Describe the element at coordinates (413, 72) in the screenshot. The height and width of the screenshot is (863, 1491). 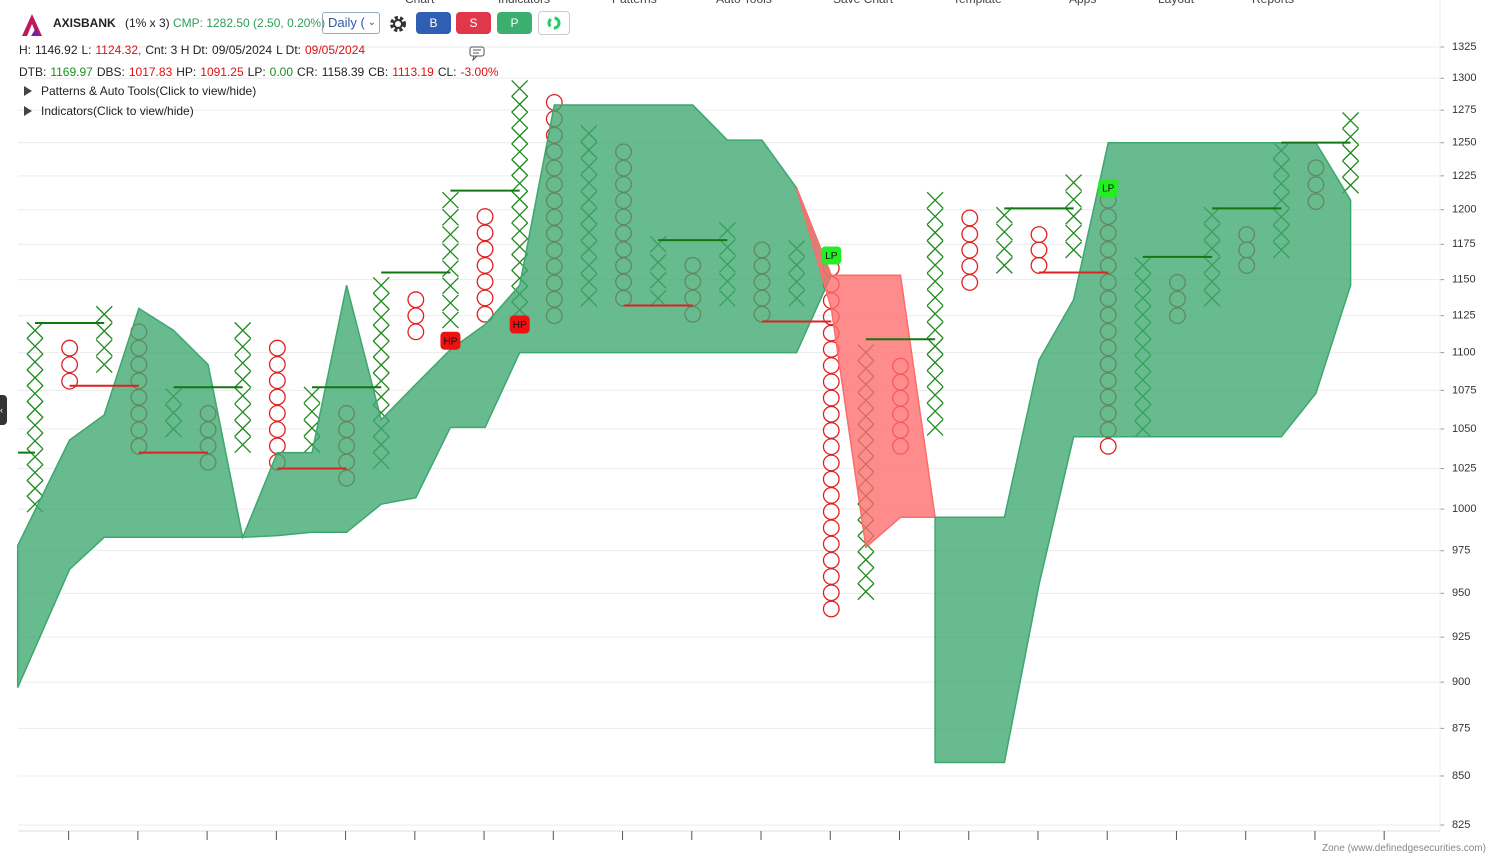
I see `stat-text: 1113.19` at that location.